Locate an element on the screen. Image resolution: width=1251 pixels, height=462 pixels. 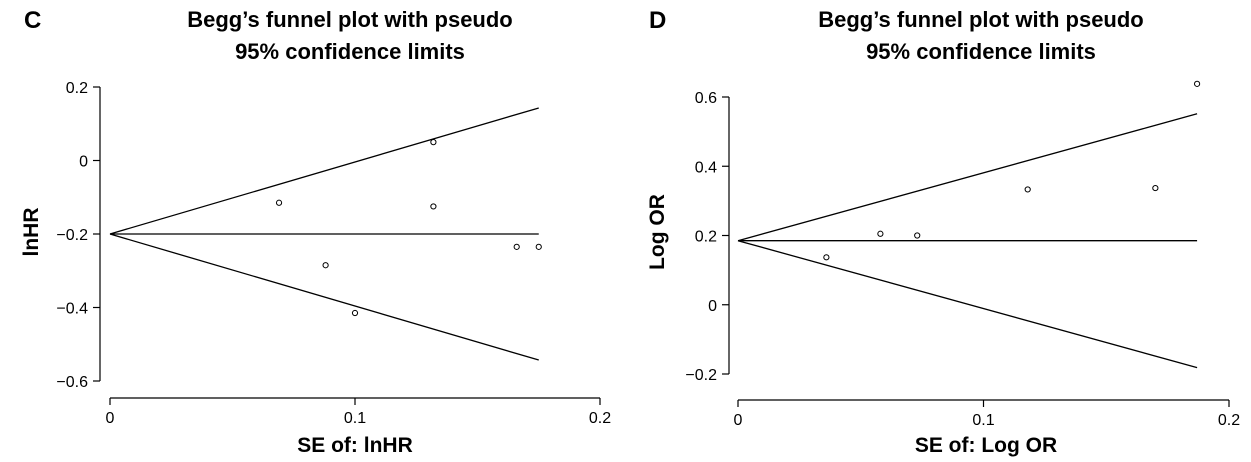
panel-c-y-tick-label: 0 is located at coordinates (83, 162).